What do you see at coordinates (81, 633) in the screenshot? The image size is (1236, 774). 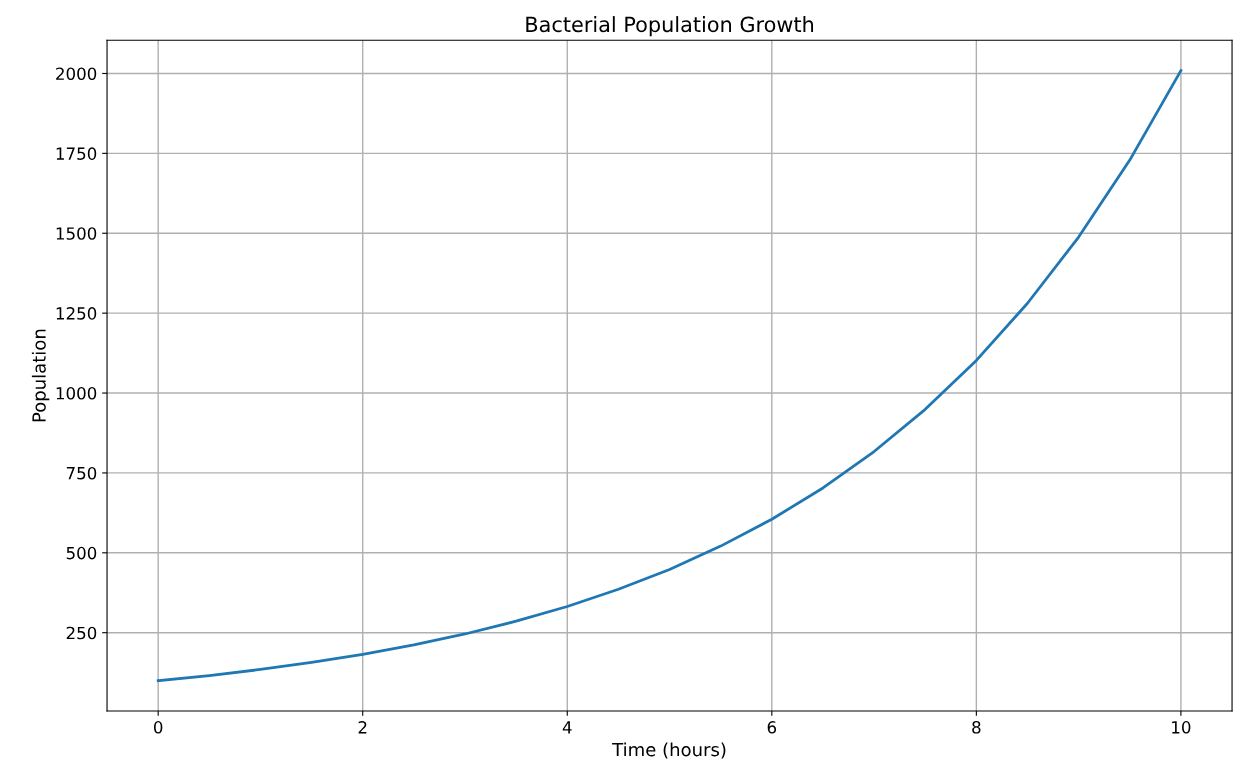 I see `y-tick-label: 250` at bounding box center [81, 633].